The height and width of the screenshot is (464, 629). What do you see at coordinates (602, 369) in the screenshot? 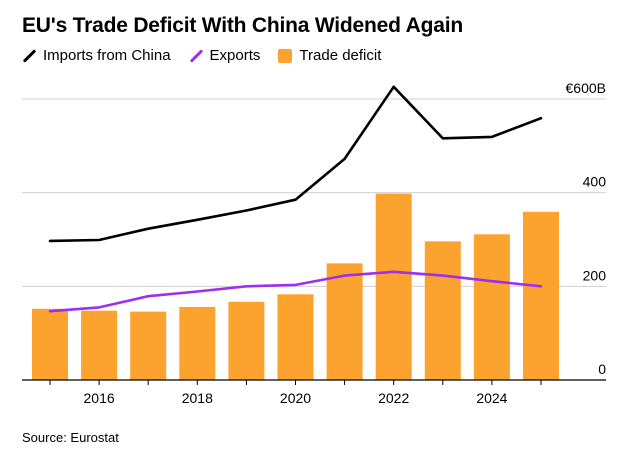
I see `y-tick-label: 0` at bounding box center [602, 369].